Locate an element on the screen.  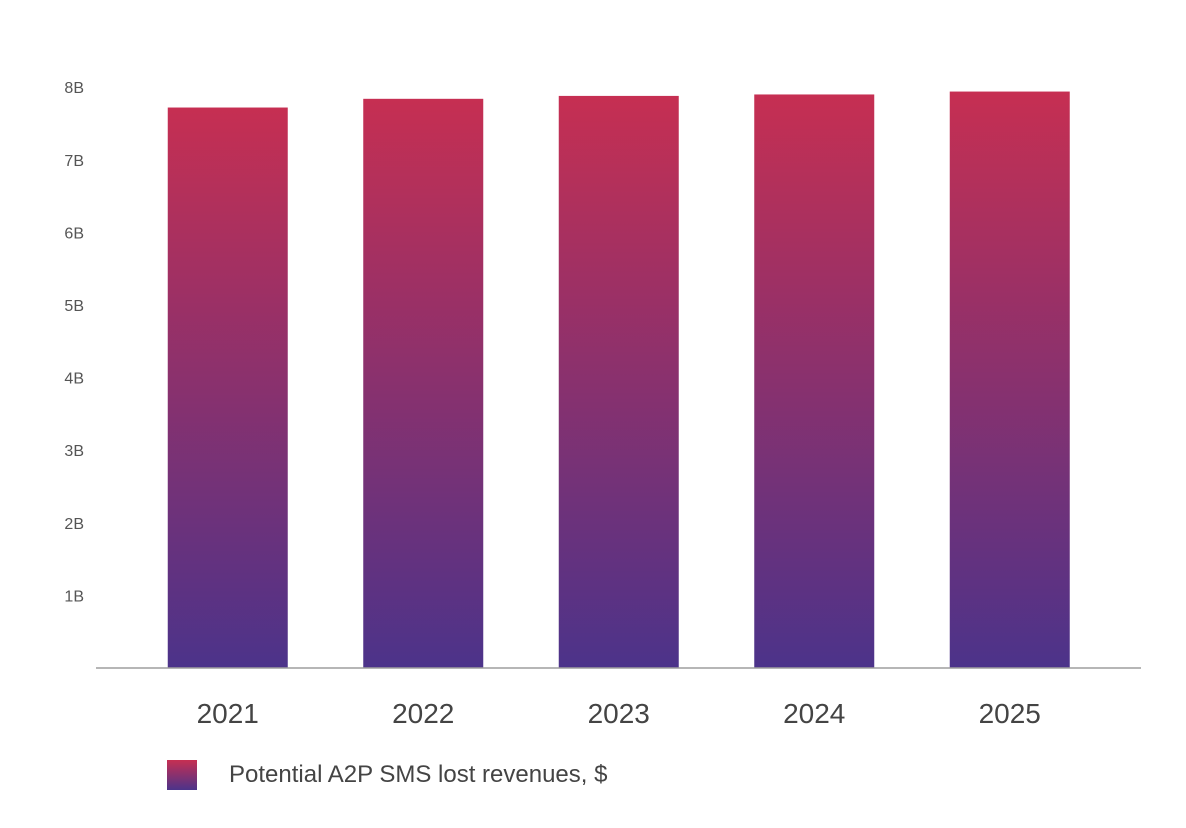
bar-2023 is located at coordinates (618, 382).